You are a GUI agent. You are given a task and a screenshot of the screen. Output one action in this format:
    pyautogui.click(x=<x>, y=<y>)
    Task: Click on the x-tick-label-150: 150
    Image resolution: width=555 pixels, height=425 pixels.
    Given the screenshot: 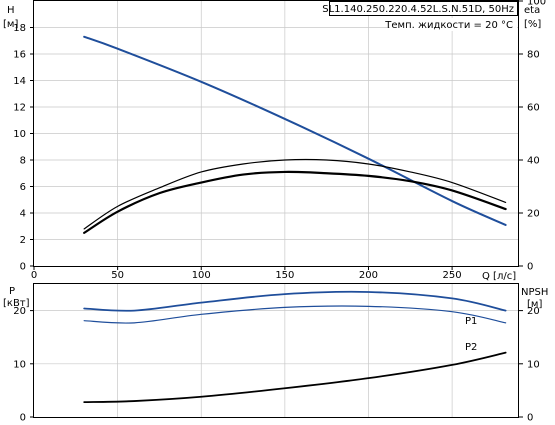 What is the action you would take?
    pyautogui.click(x=284, y=275)
    